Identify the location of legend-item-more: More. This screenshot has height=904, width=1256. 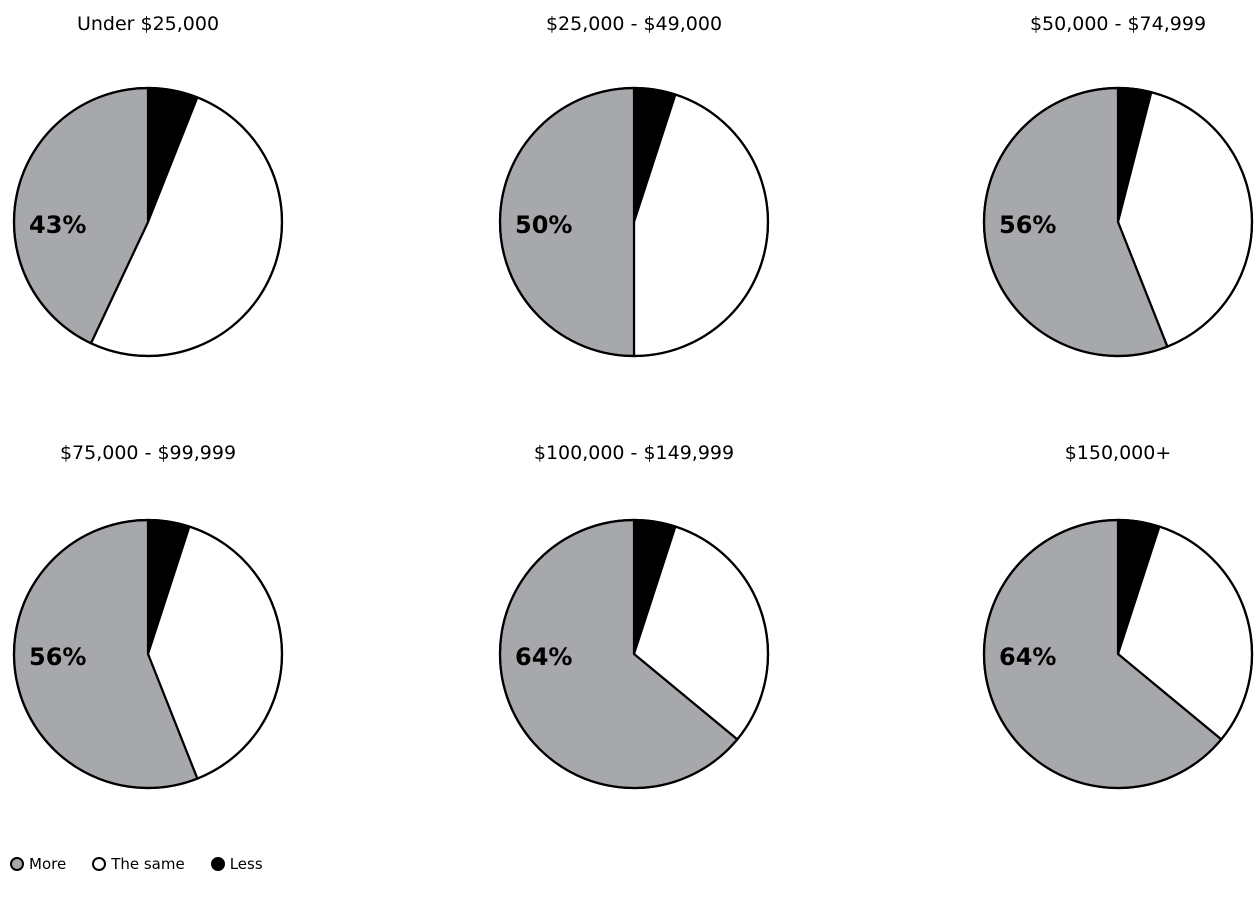
(38, 864).